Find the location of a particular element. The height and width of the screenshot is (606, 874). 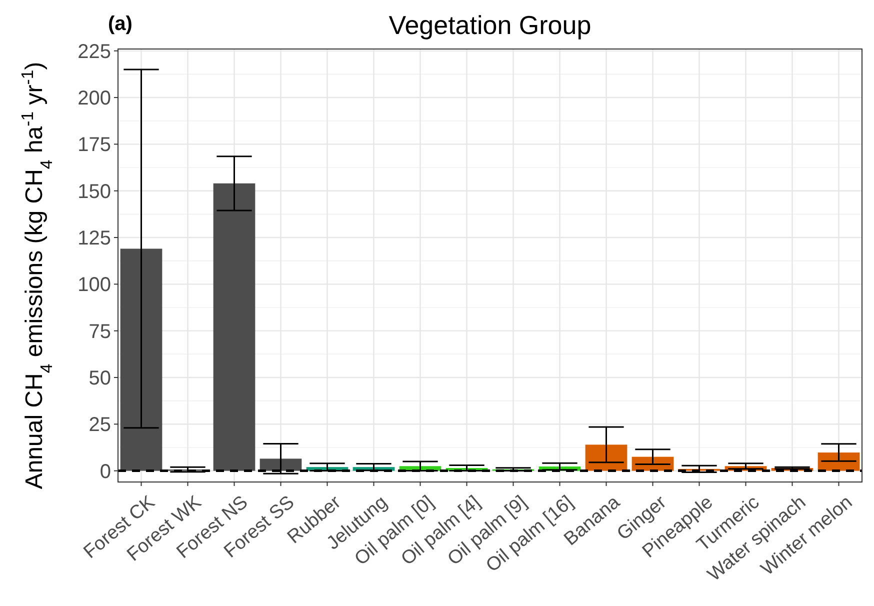

y-tick-label: 0 is located at coordinates (105, 471).